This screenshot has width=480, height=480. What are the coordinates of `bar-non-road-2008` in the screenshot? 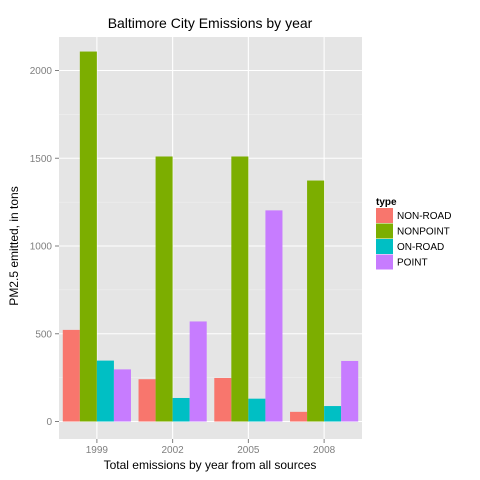 It's located at (299, 416).